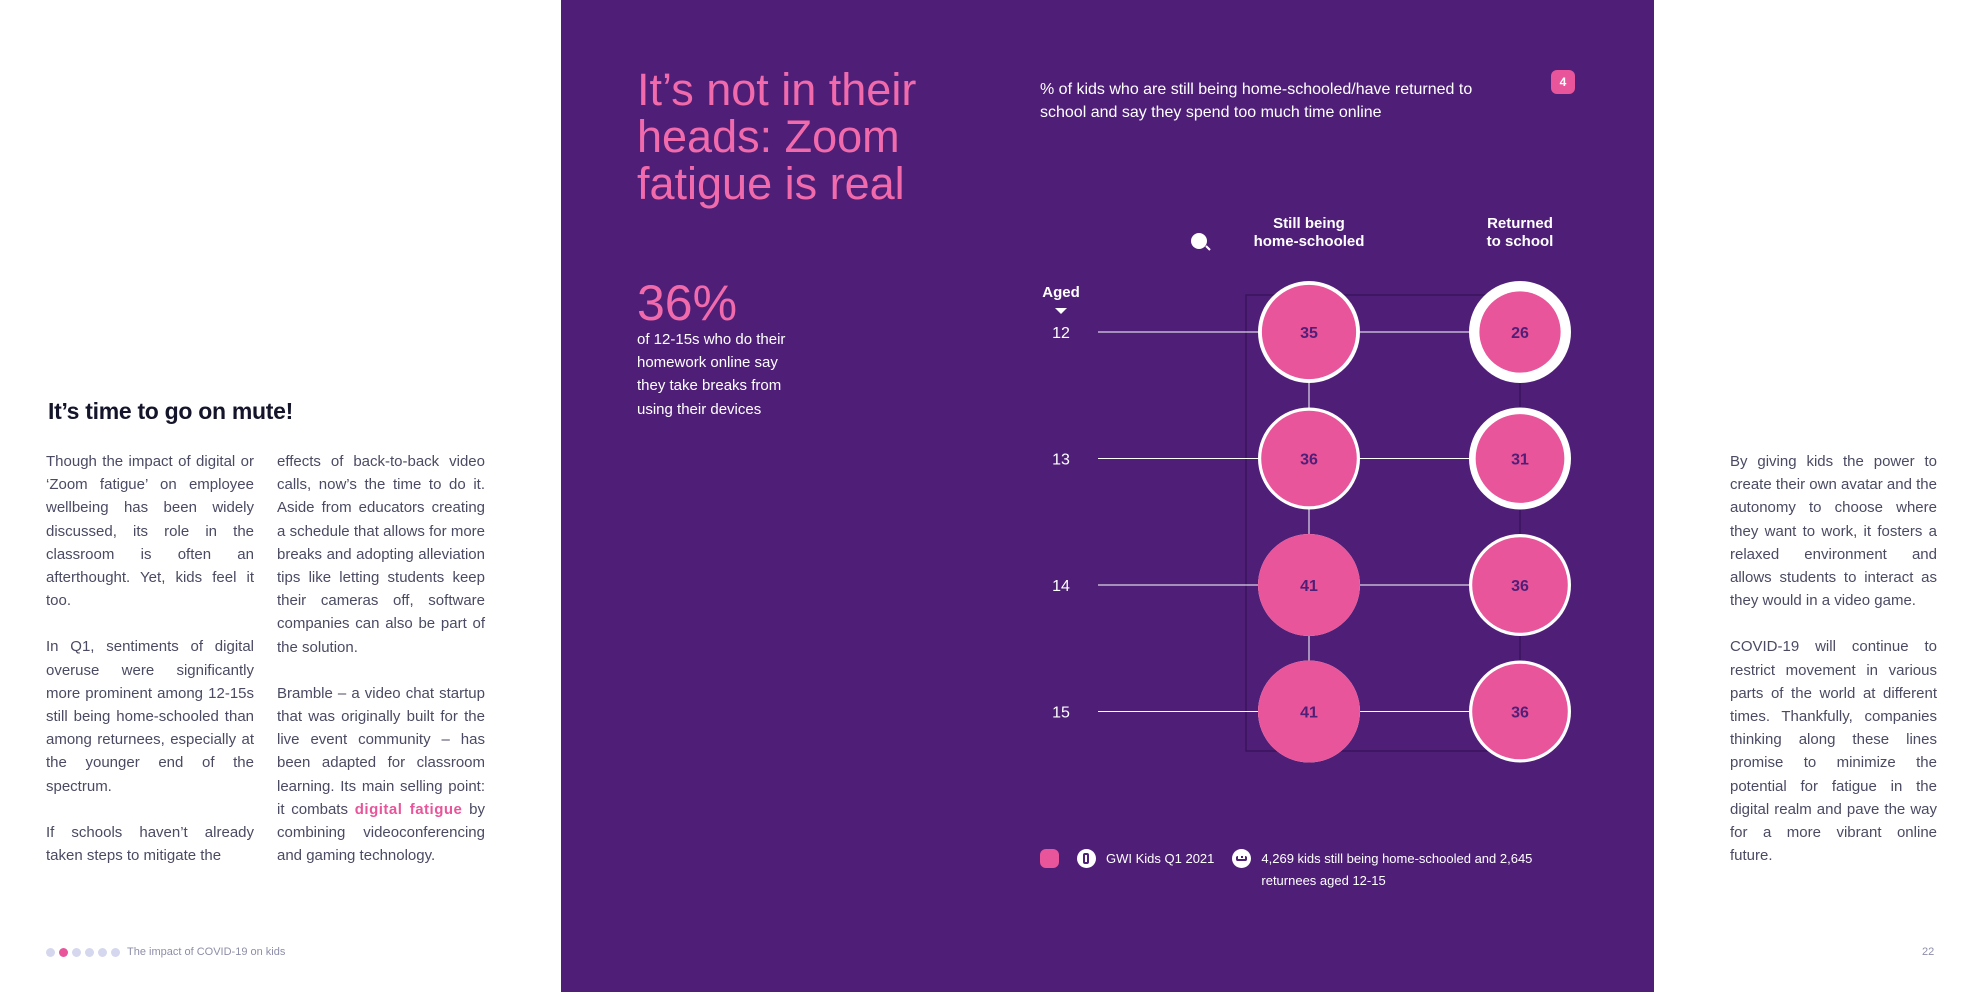  What do you see at coordinates (1061, 333) in the screenshot?
I see `row-label-age: 12` at bounding box center [1061, 333].